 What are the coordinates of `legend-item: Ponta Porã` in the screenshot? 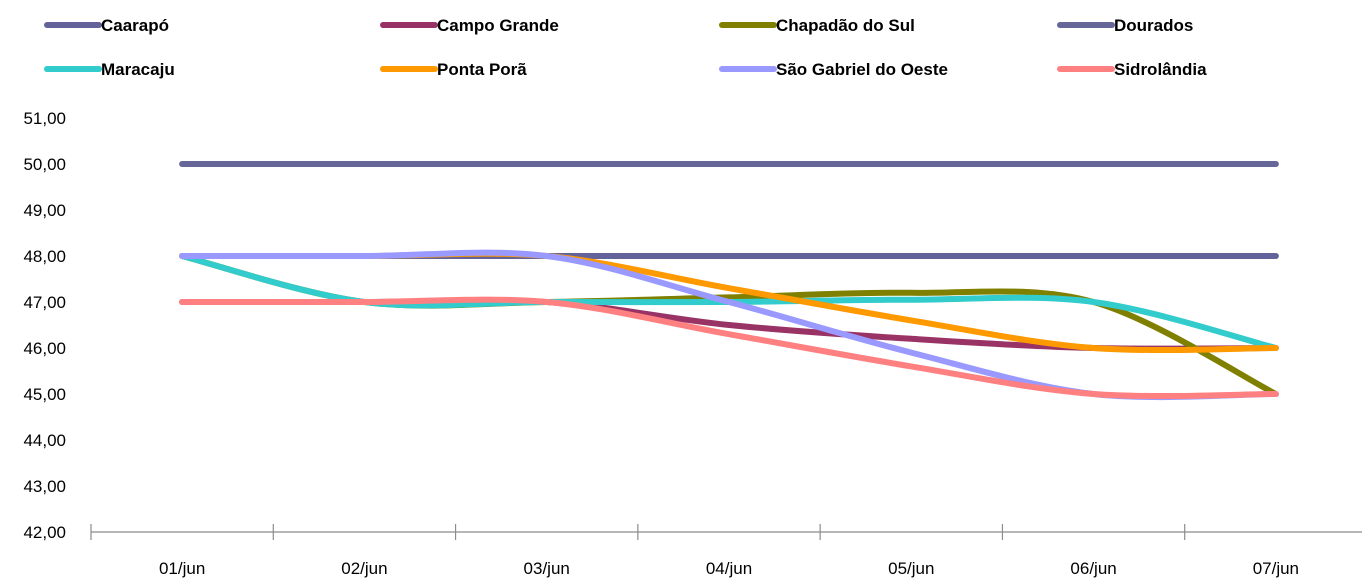 It's located at (453, 69).